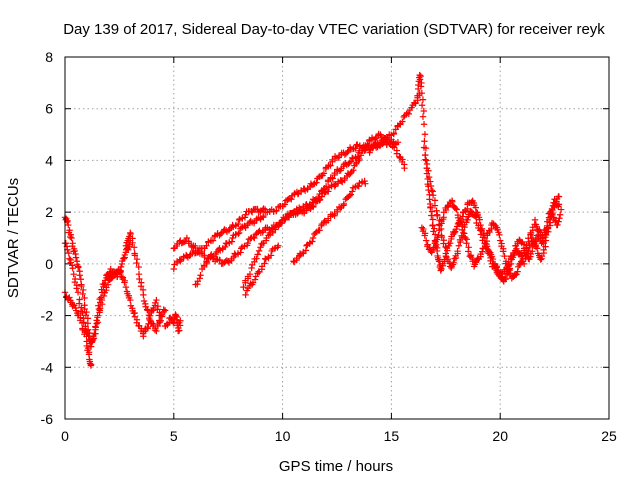 The height and width of the screenshot is (480, 640). I want to click on y-tick-label: 2, so click(49, 212).